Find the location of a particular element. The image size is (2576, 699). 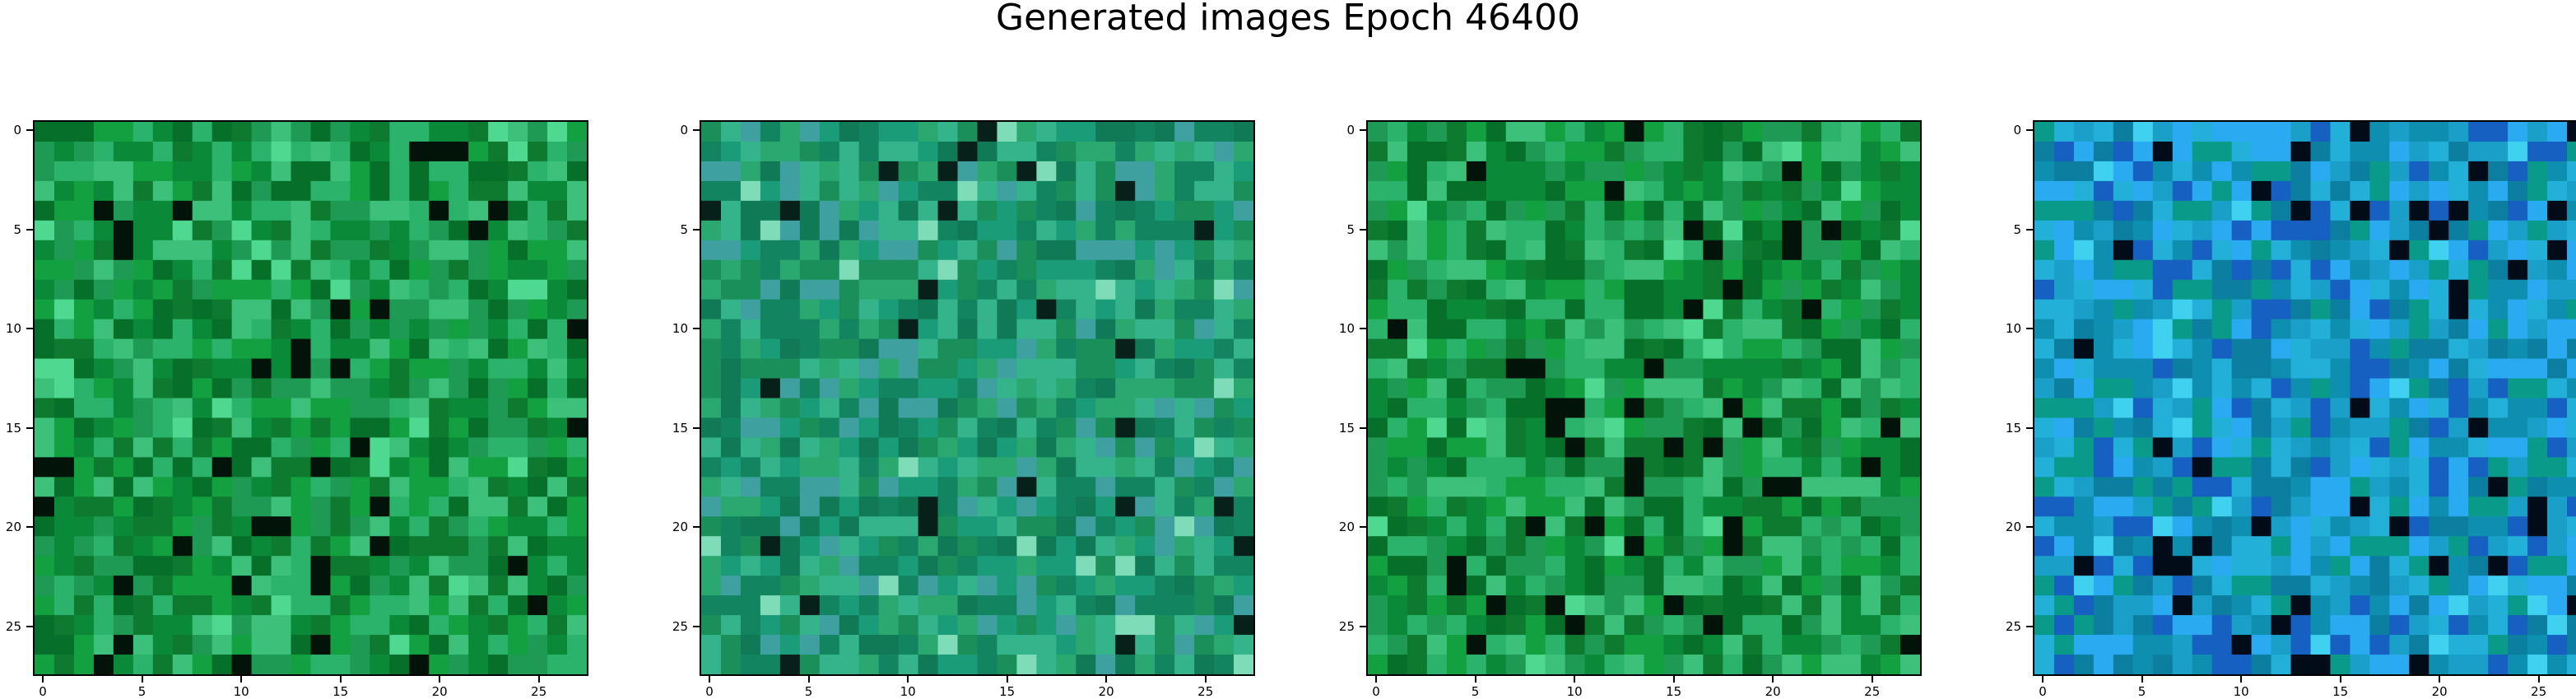

y-tick-label: 20 is located at coordinates (2013, 527).